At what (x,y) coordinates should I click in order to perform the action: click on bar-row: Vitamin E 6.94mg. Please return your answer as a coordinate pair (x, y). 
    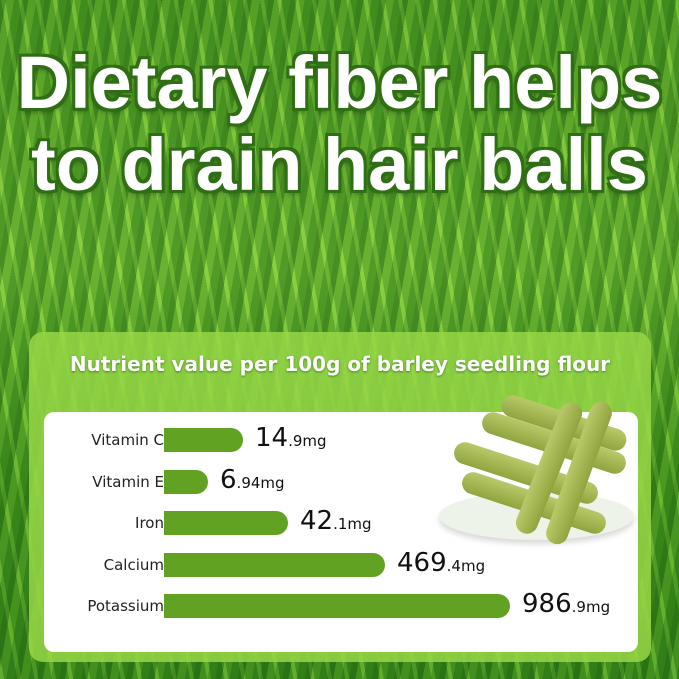
    Looking at the image, I should click on (341, 480).